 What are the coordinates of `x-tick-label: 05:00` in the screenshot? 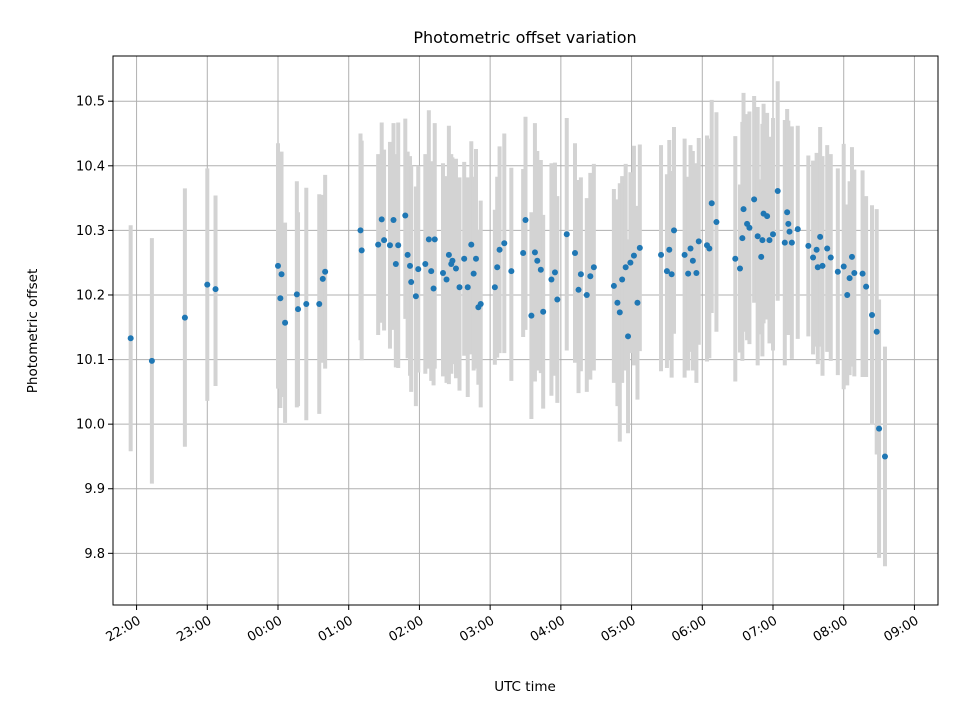 It's located at (619, 629).